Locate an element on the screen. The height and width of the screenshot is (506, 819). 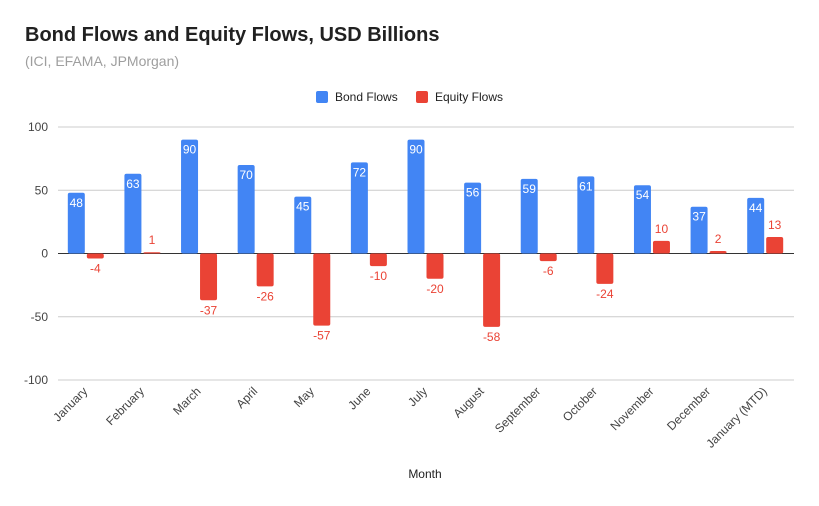
bond-flows-data-label: 54 is located at coordinates (643, 195).